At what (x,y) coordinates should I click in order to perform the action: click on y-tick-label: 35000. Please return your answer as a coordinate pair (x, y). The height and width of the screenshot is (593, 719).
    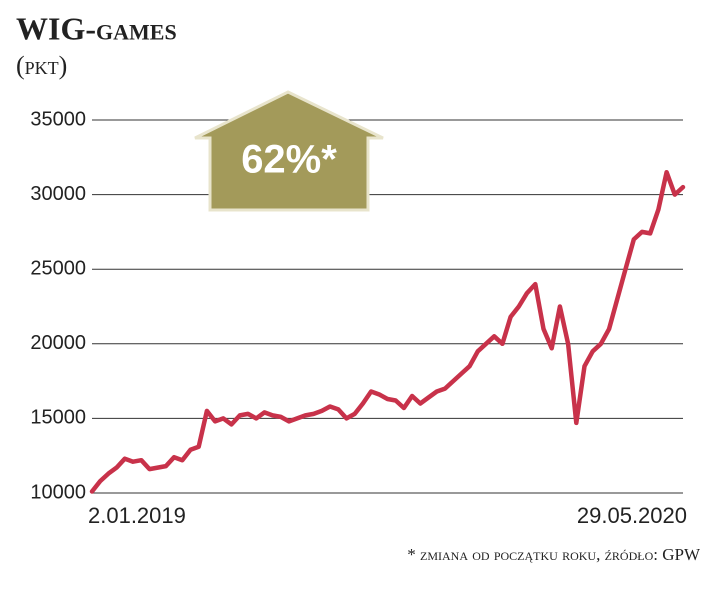
    Looking at the image, I should click on (58, 119).